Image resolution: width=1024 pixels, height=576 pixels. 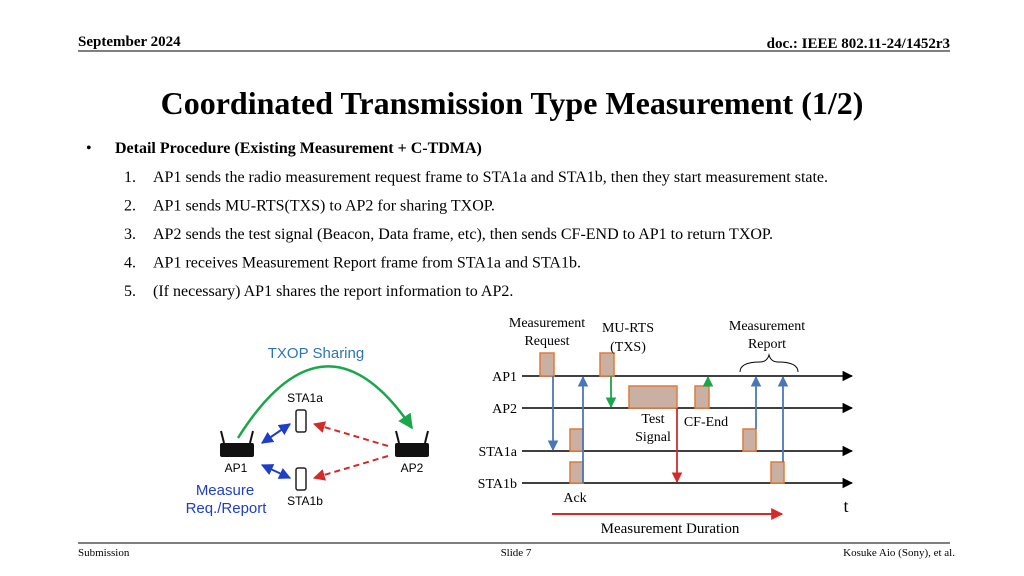 I want to click on brace, so click(x=769, y=363).